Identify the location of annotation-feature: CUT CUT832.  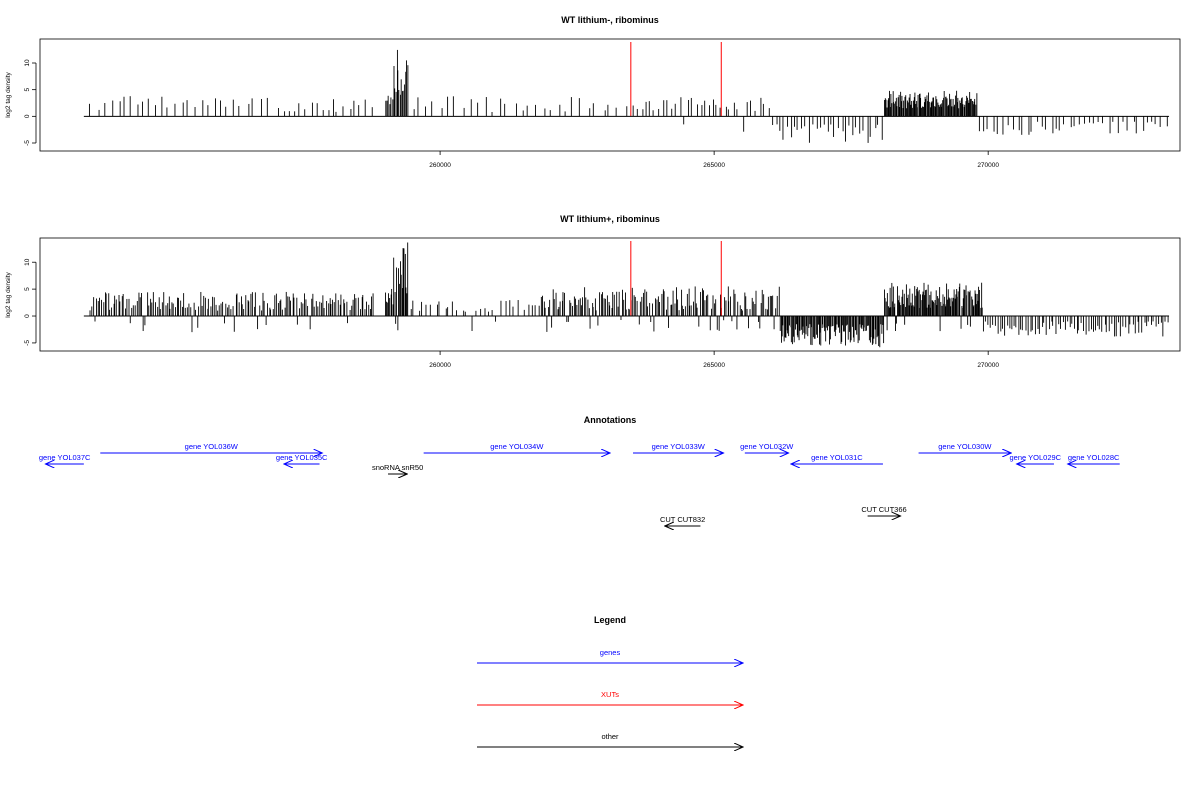
(682, 520).